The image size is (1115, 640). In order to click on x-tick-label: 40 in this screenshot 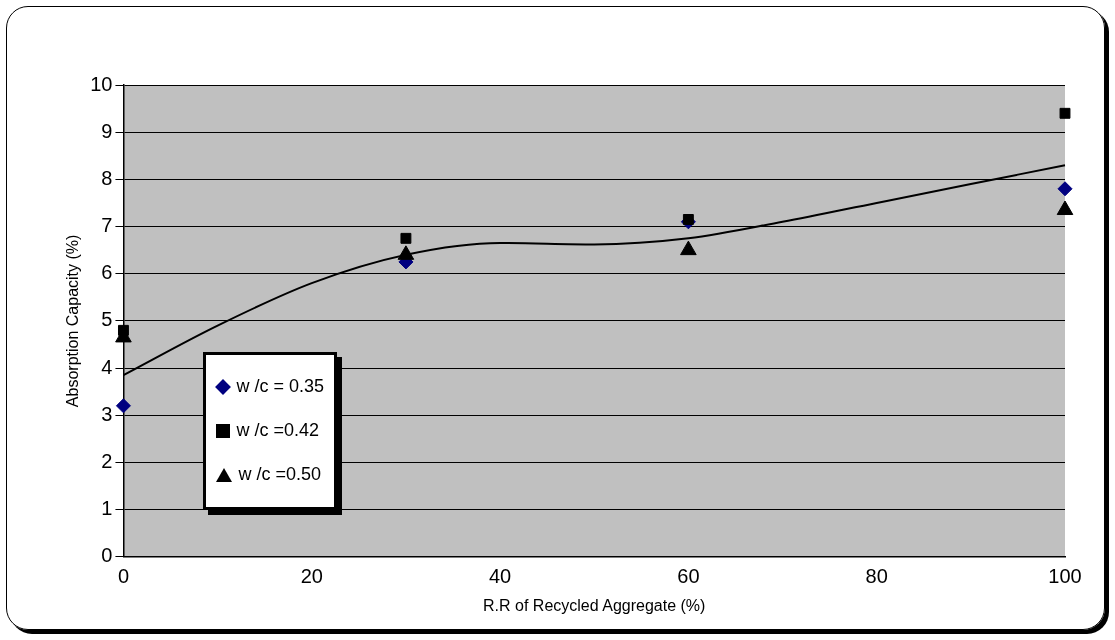, I will do `click(500, 576)`.